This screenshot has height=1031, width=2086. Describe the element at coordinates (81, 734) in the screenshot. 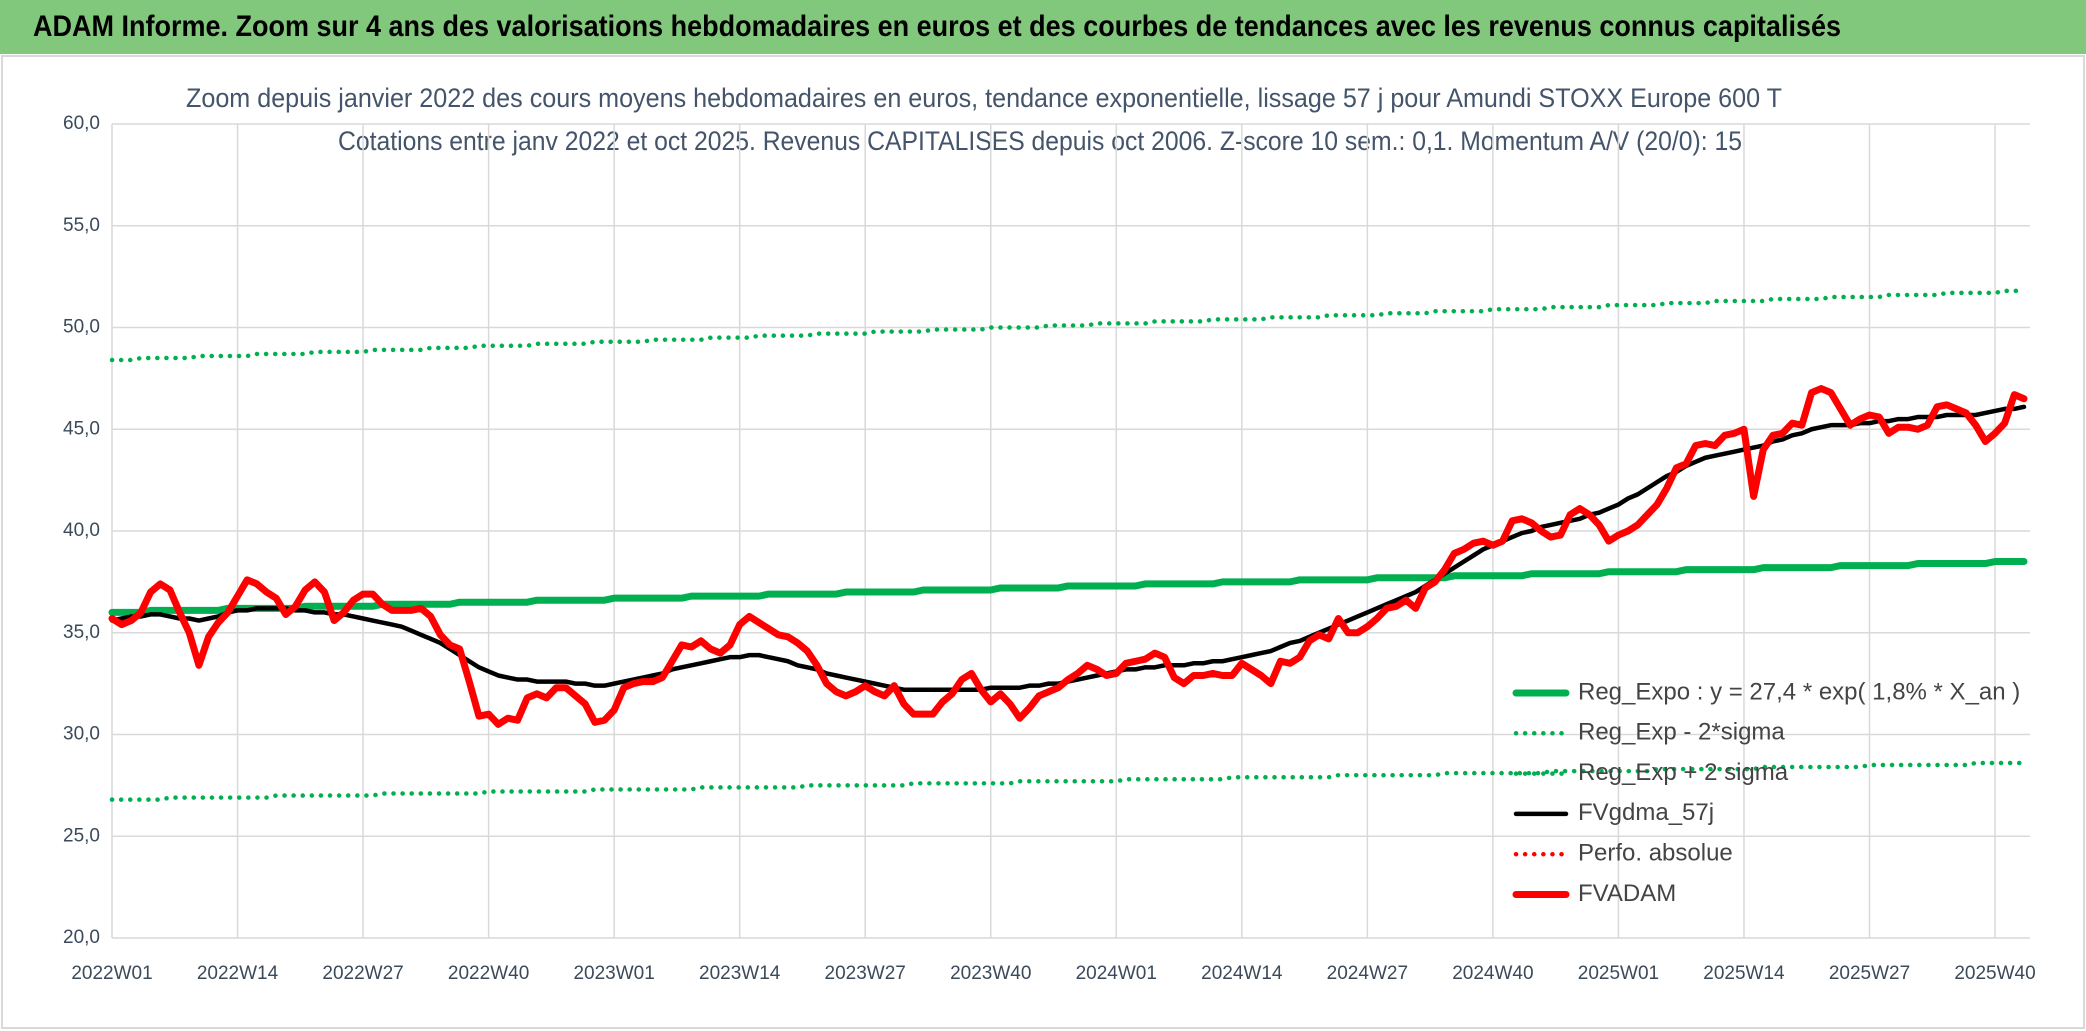

I see `y-tick-label: 30,0` at that location.